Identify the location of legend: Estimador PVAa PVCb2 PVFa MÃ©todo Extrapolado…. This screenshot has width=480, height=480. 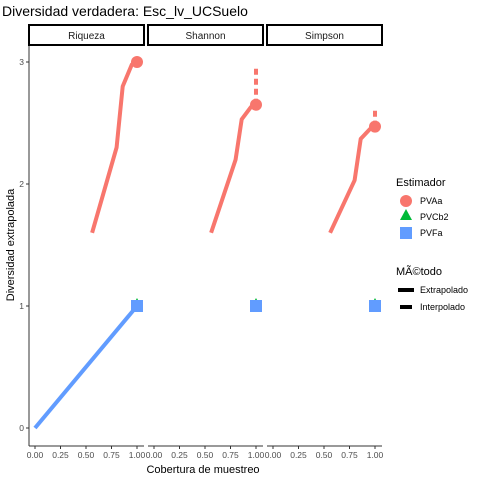
(432, 244).